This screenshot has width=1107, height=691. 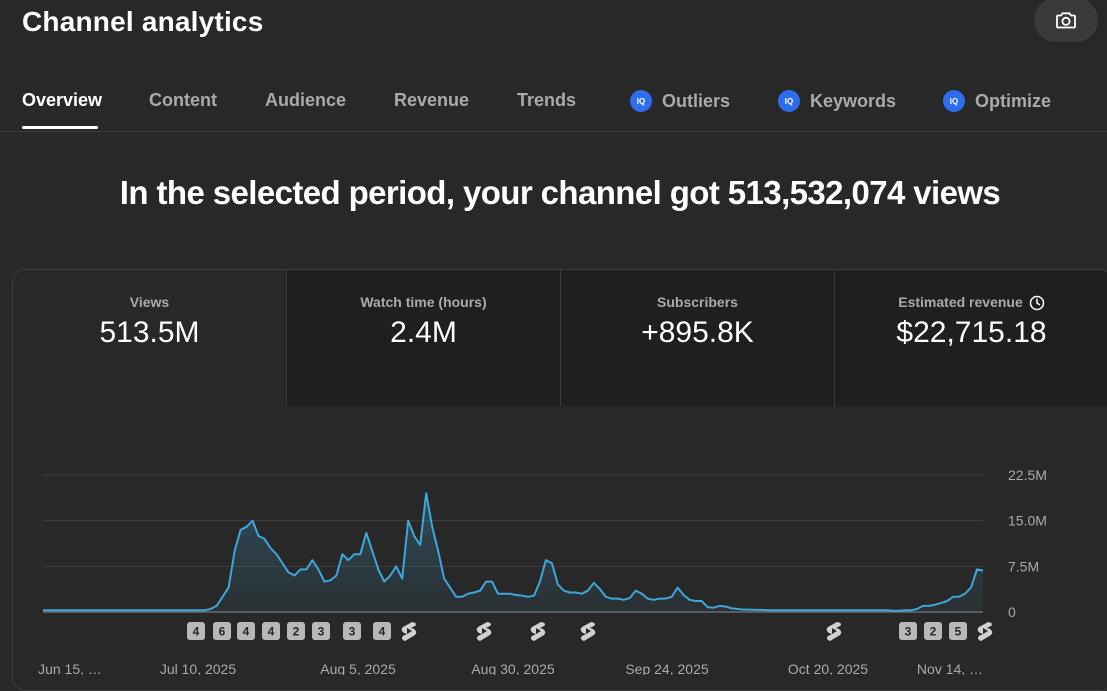 I want to click on metric-label: Subscribers, so click(x=697, y=302).